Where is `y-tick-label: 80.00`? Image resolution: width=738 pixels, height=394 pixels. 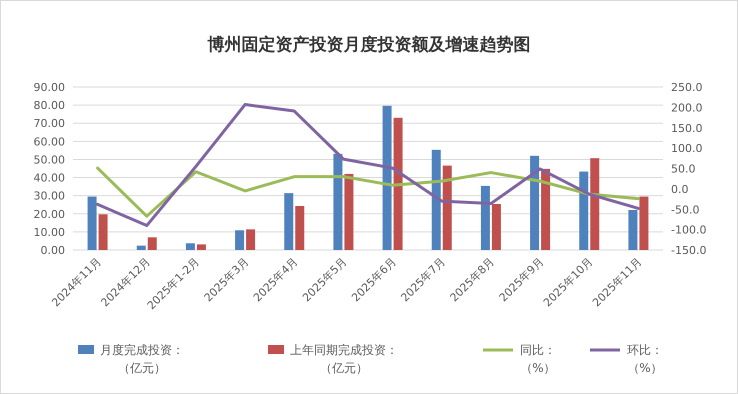 y-tick-label: 80.00 is located at coordinates (49, 105).